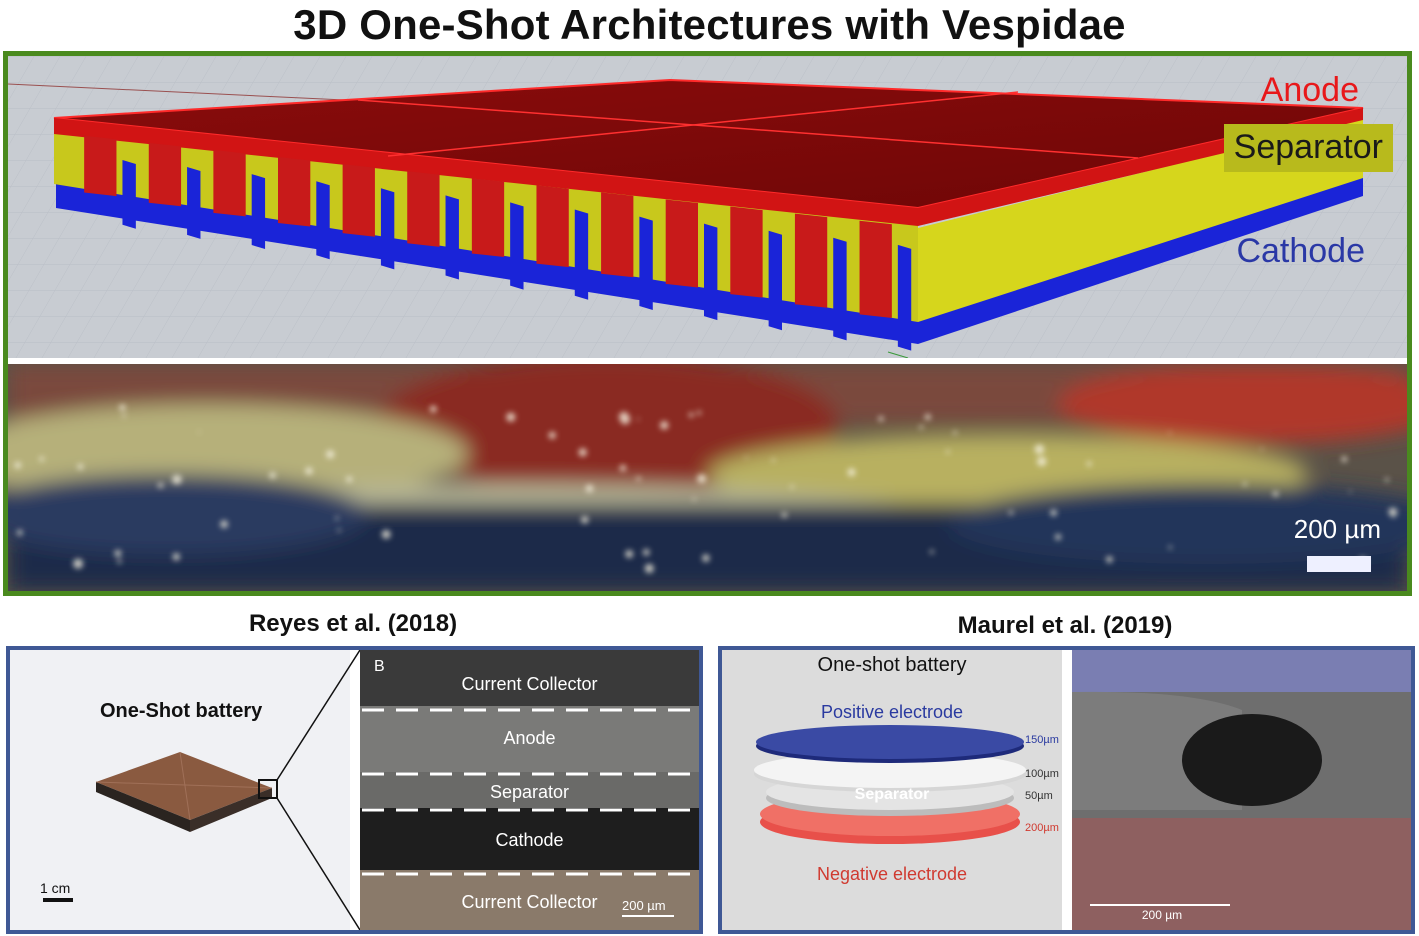 This screenshot has height=936, width=1419. I want to click on separator-label: Separator, so click(1308, 148).